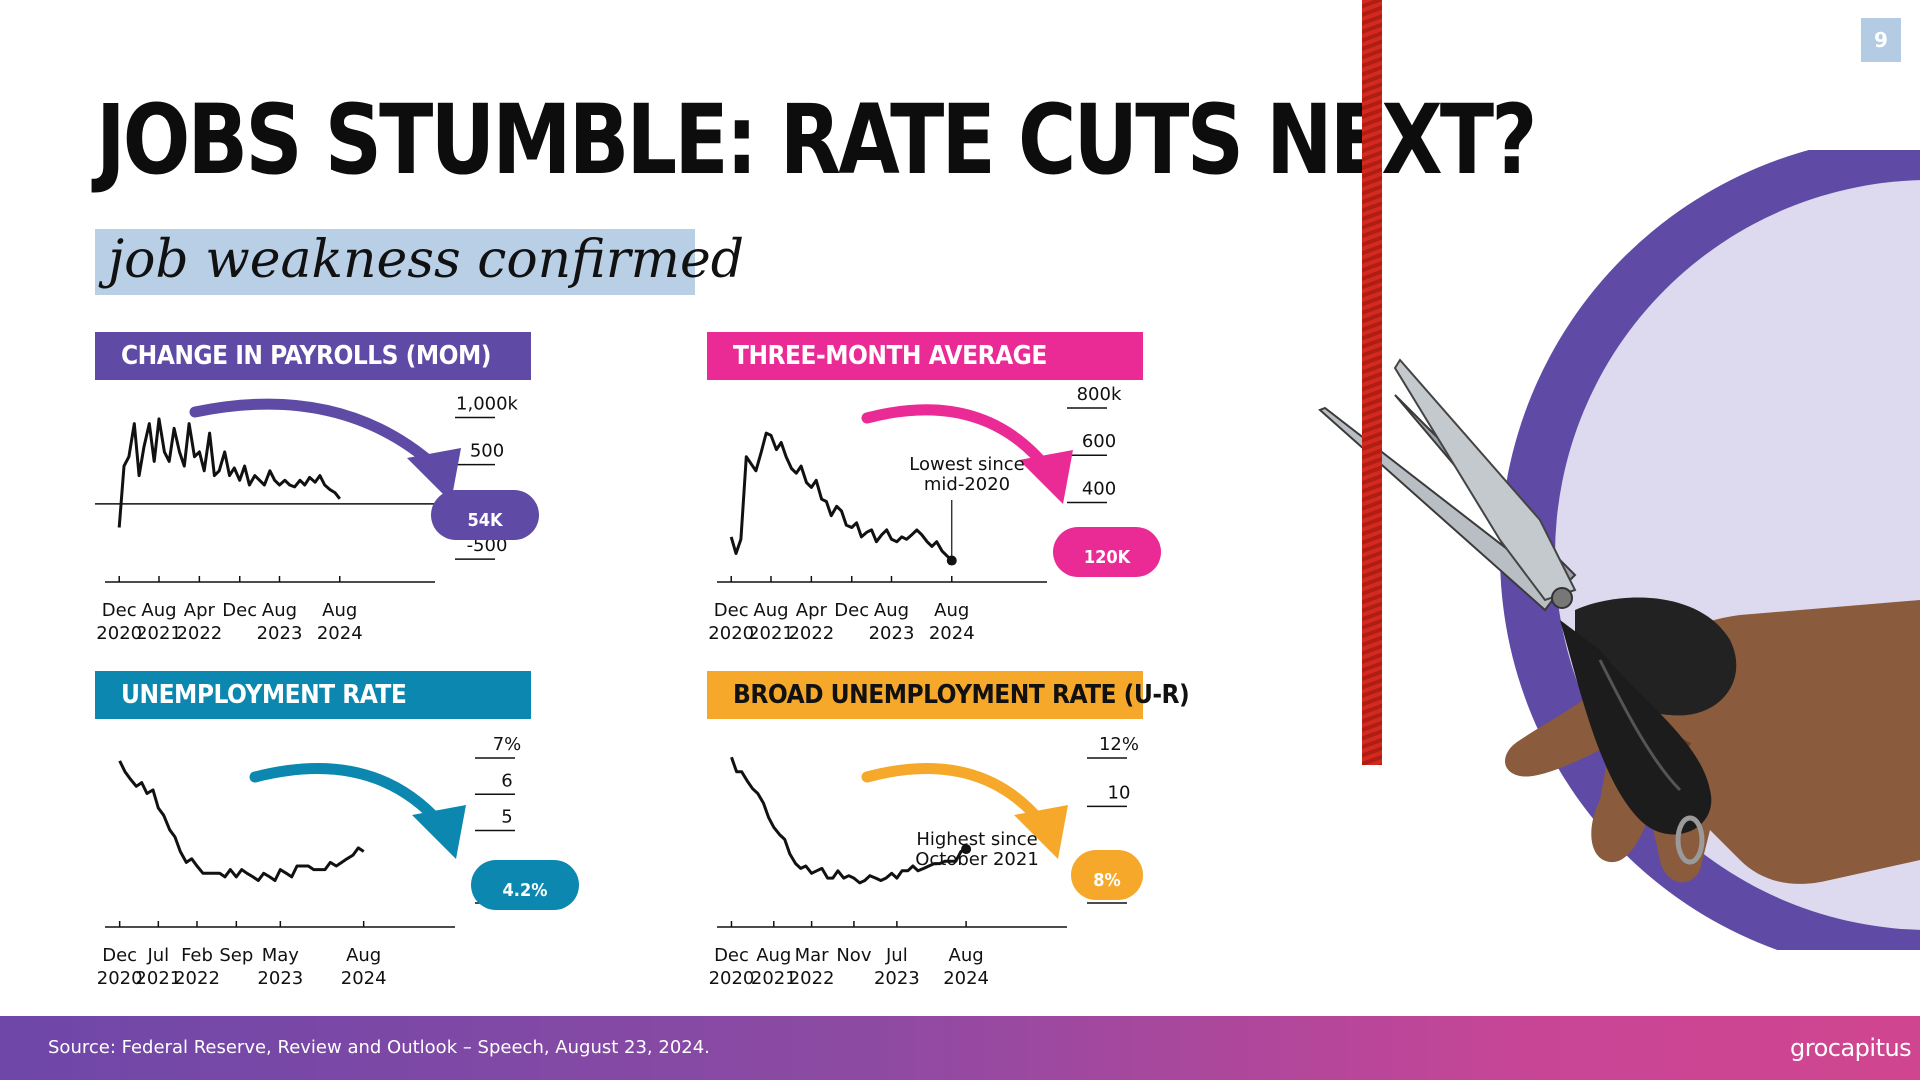 Image resolution: width=1920 pixels, height=1080 pixels. Describe the element at coordinates (1099, 488) in the screenshot. I see `y-tick-label: 400` at that location.